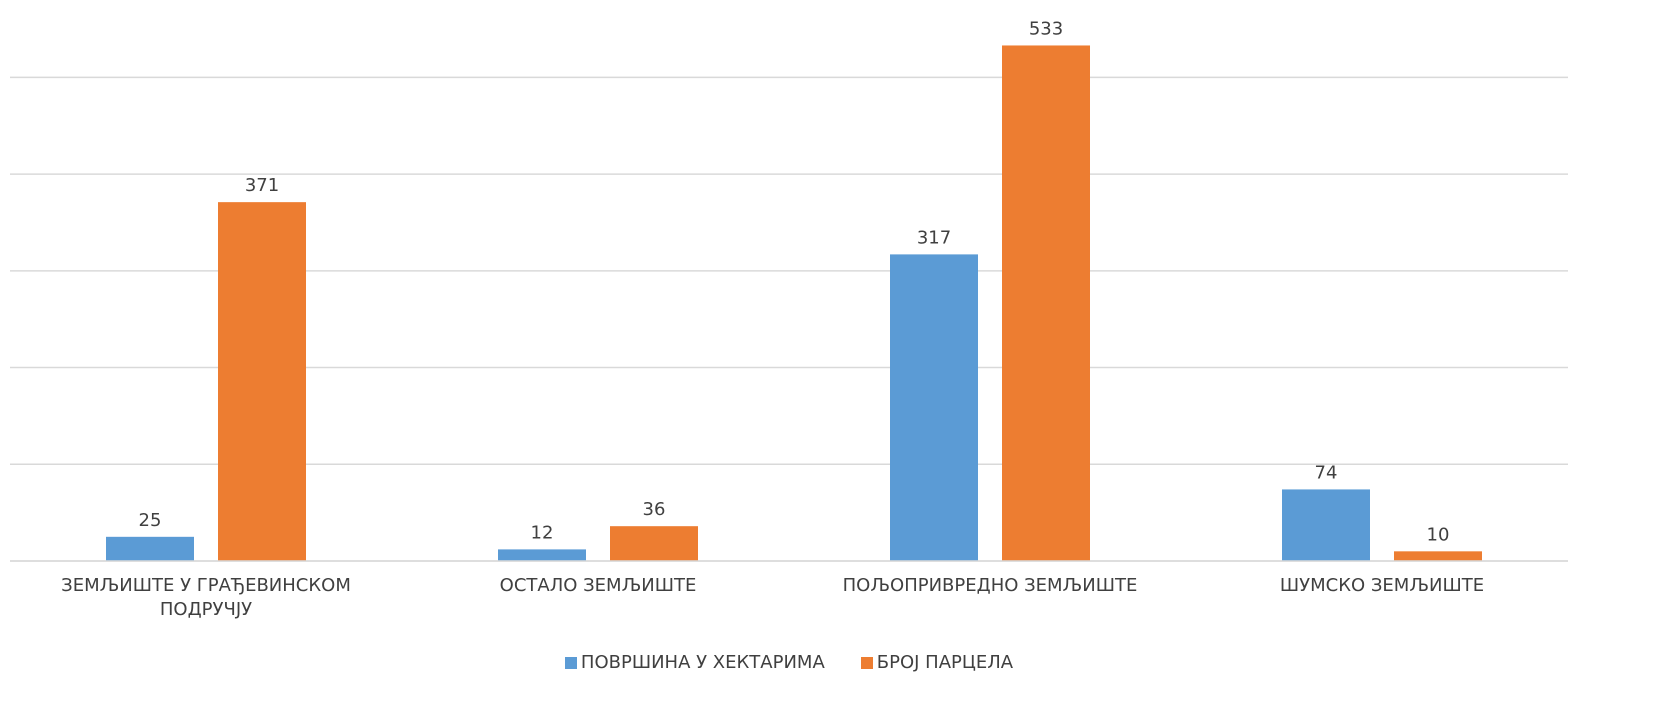  I want to click on x-tick-label: ОСТАЛО ЗЕМЉИШТЕ, so click(598, 585).